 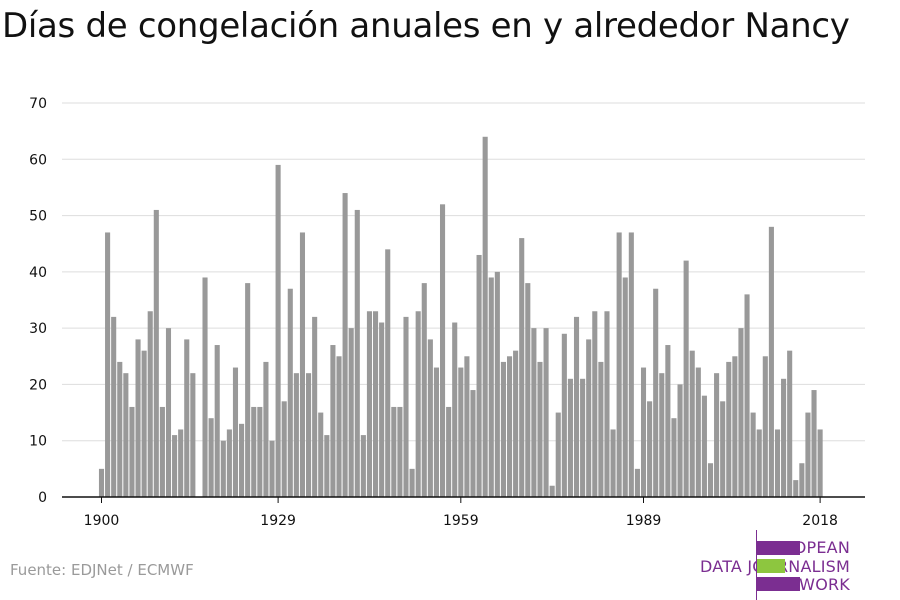 I want to click on bar-1932, so click(x=296, y=435).